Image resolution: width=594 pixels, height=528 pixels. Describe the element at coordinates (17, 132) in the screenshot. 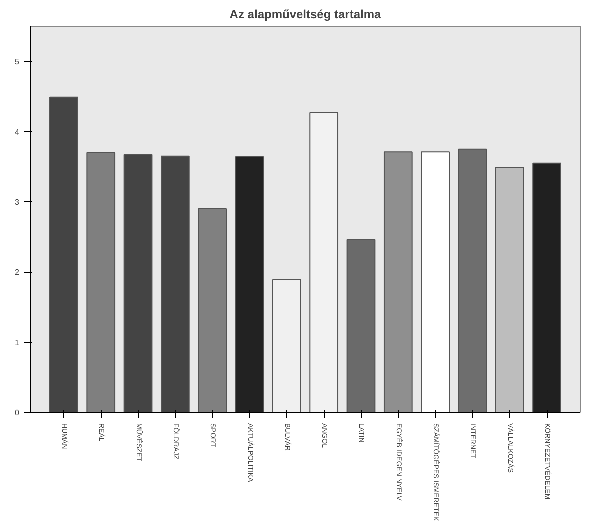

I see `y-tick-label: 4` at that location.